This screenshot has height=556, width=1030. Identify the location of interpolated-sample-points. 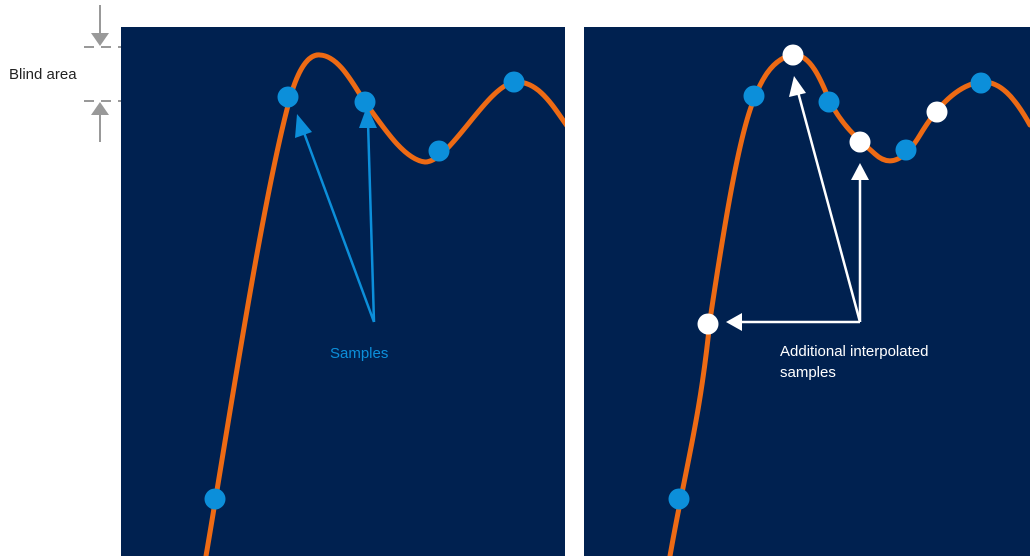
(822, 189).